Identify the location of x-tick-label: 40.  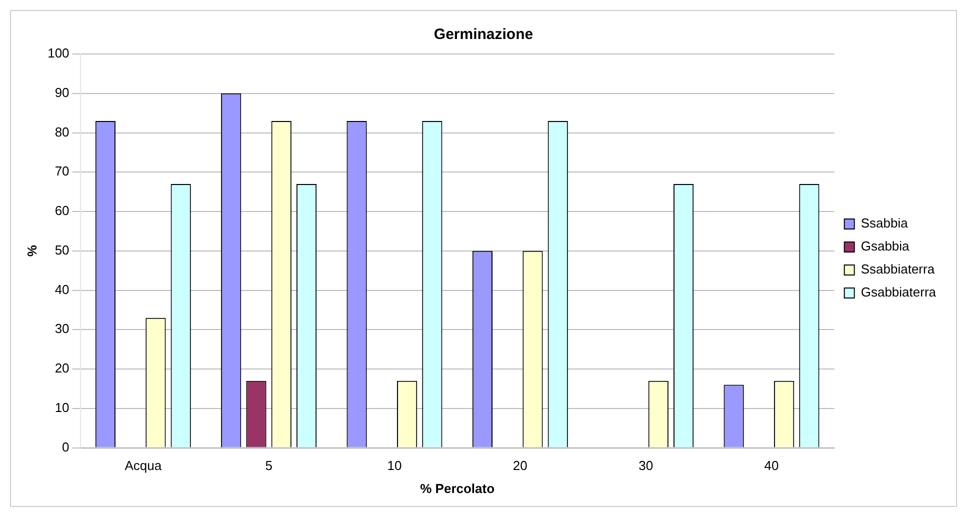
(771, 466).